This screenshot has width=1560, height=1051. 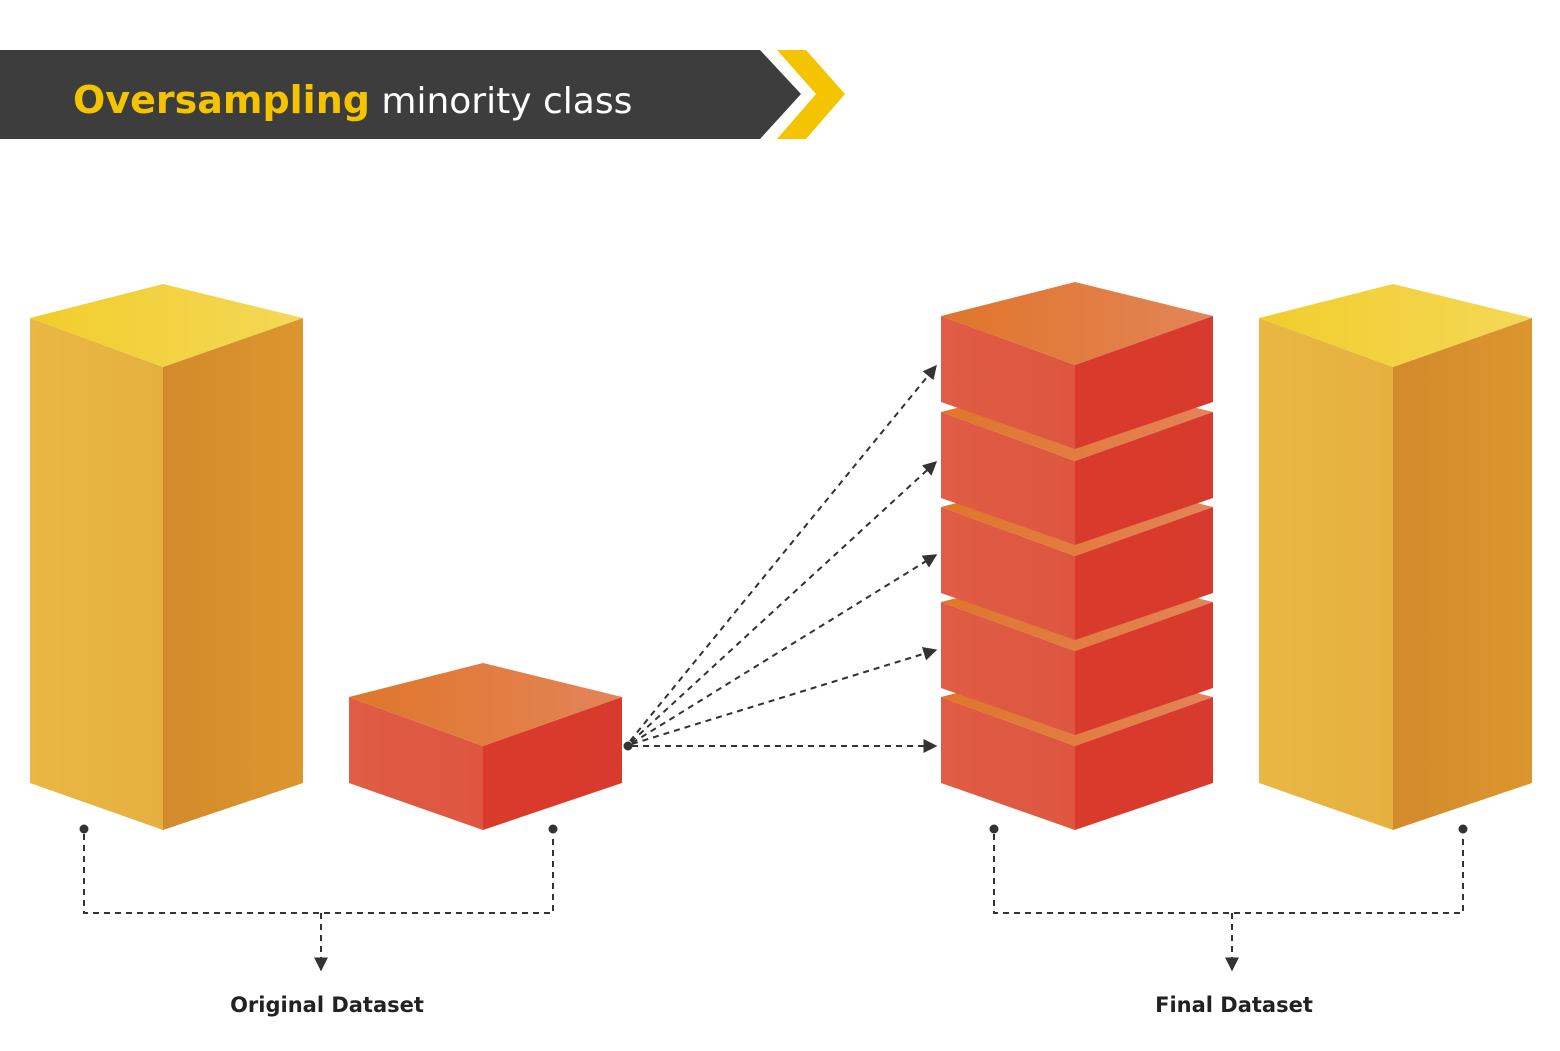 What do you see at coordinates (318, 898) in the screenshot?
I see `original-dataset-bracket` at bounding box center [318, 898].